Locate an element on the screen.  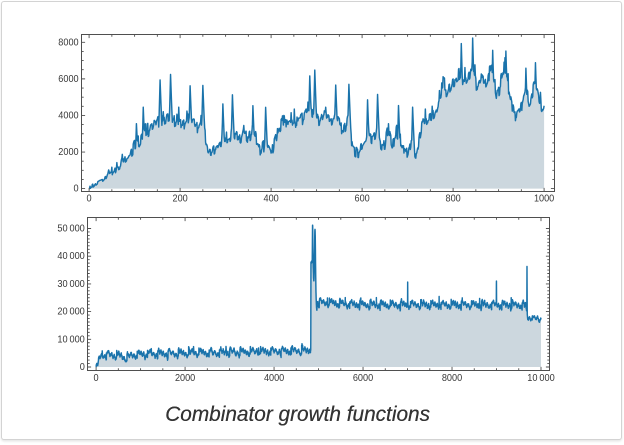
svg-text: 50 000 is located at coordinates (71, 229).